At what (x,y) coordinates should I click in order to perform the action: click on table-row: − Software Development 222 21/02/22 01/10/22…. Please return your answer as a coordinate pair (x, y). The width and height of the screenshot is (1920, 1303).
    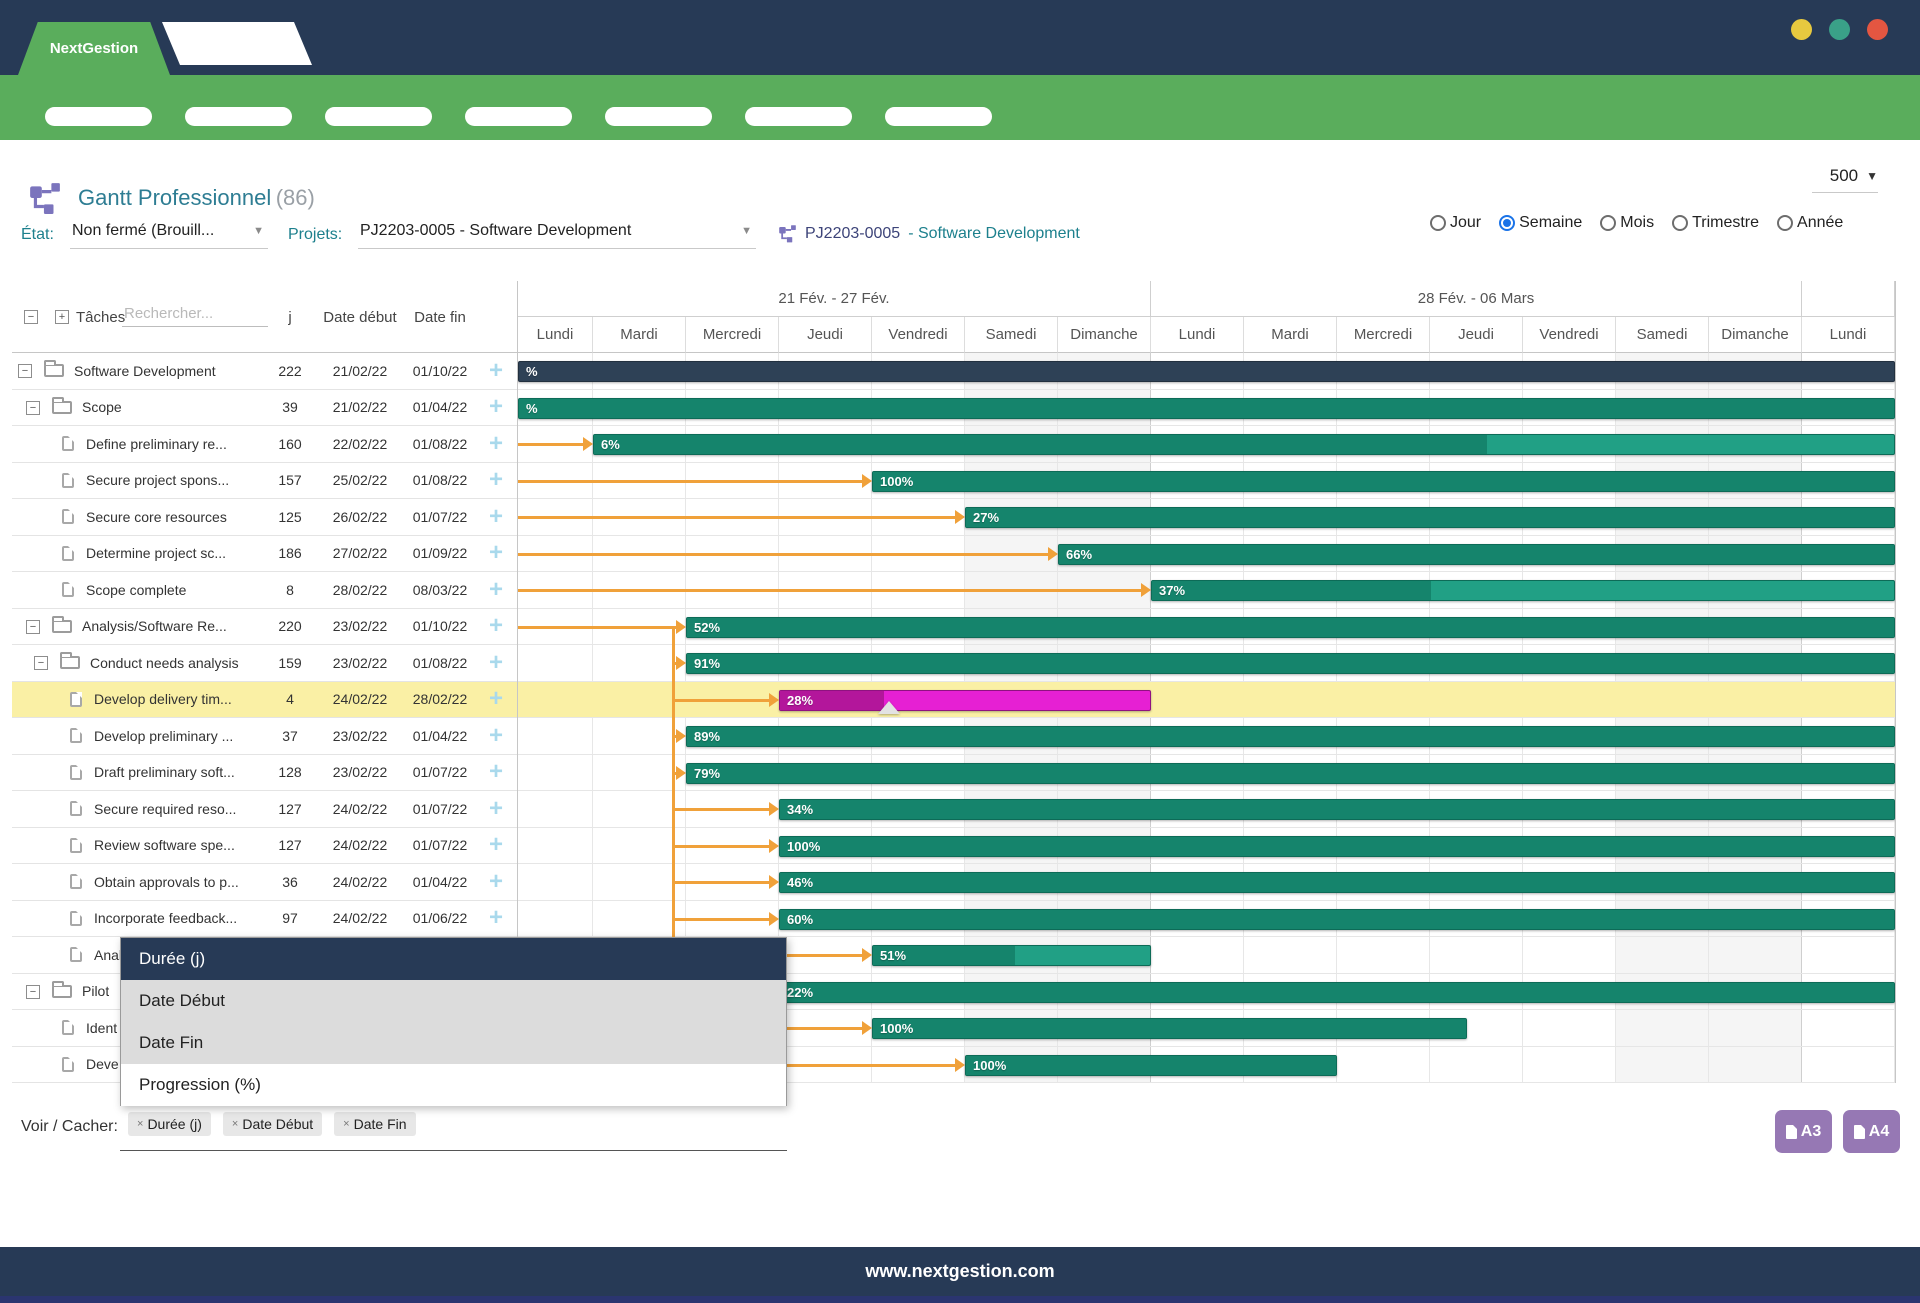
    Looking at the image, I should click on (264, 371).